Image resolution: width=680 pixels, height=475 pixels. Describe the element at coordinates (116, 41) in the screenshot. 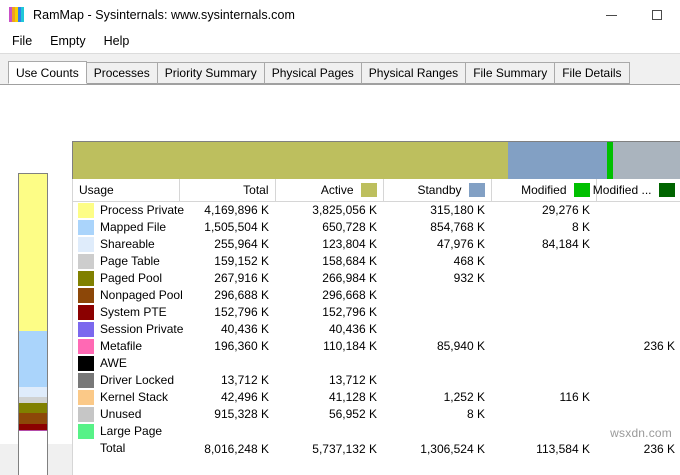

I see `menu-item-help: Help` at that location.